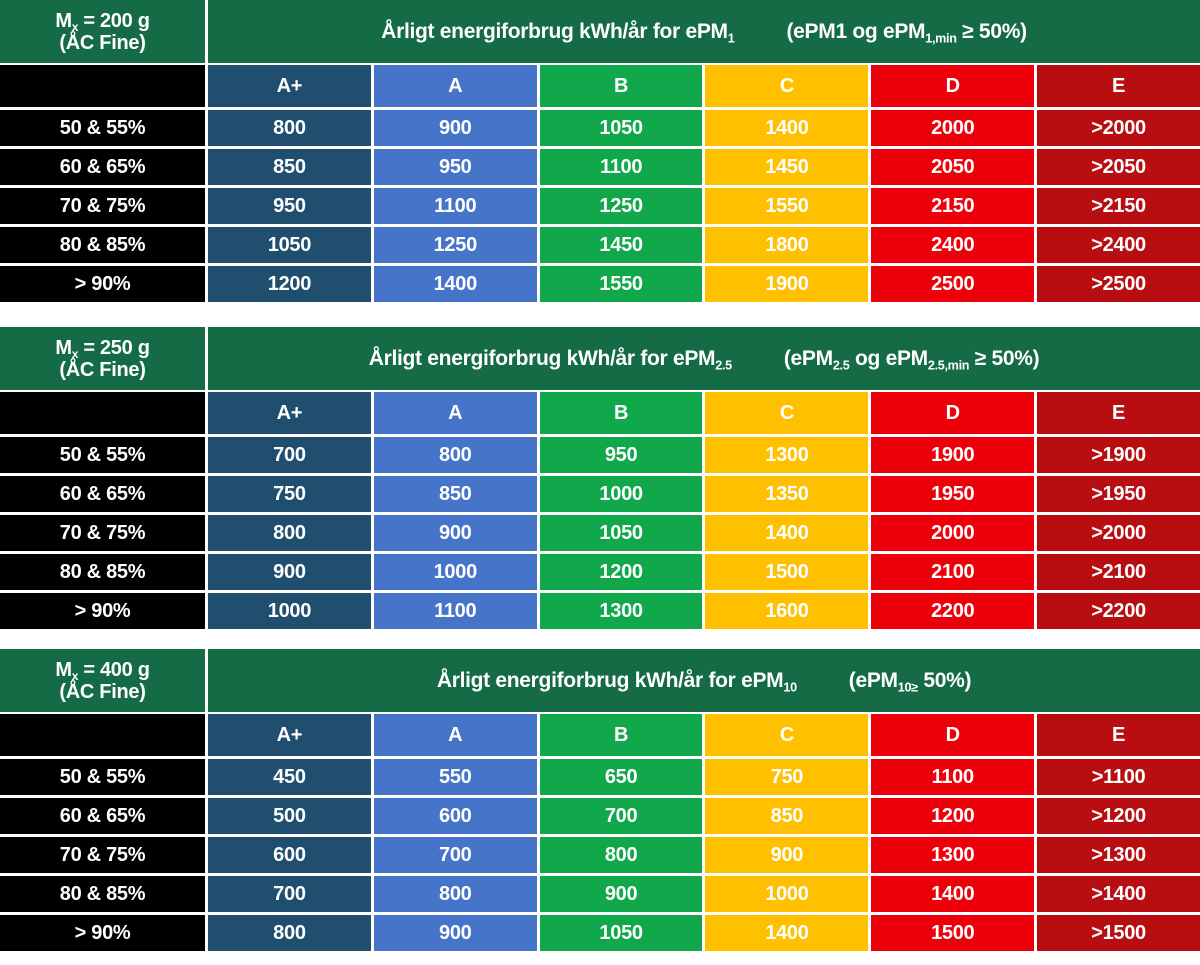 This screenshot has width=1200, height=965. What do you see at coordinates (1118, 86) in the screenshot?
I see `class-header-e: E` at bounding box center [1118, 86].